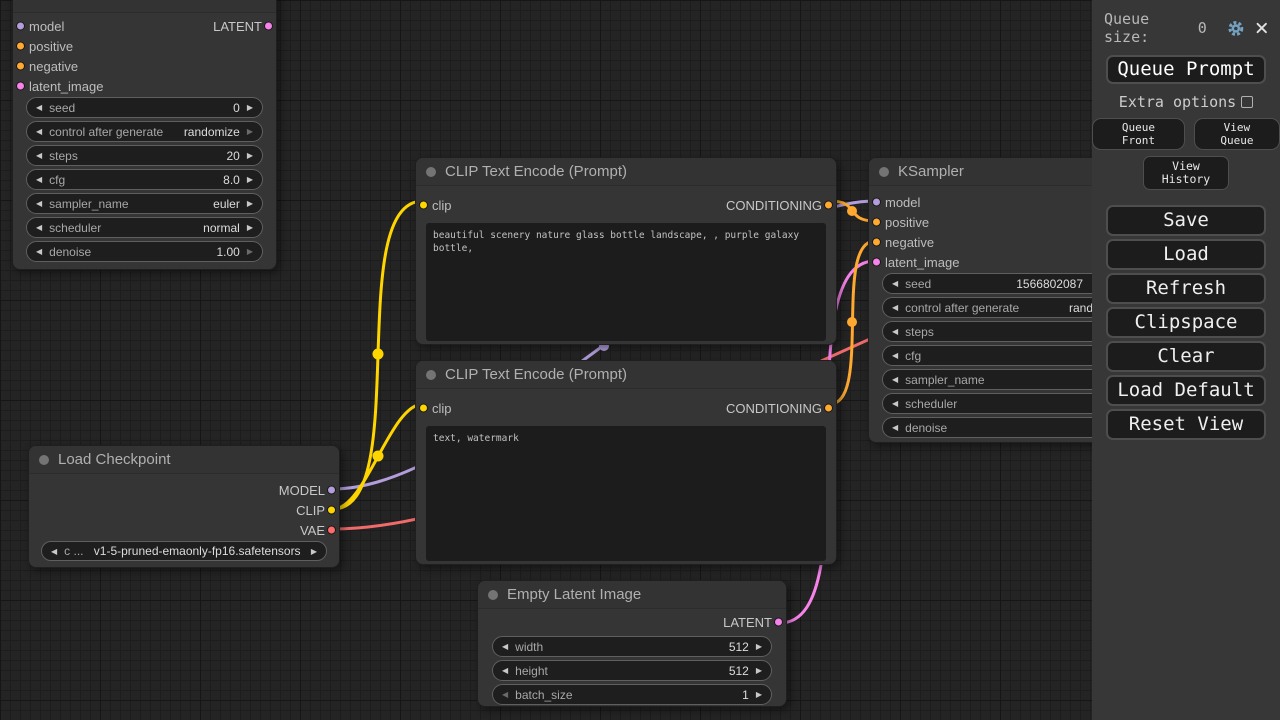 The image size is (1280, 720). What do you see at coordinates (1186, 424) in the screenshot?
I see `reset-view-button: Reset View` at bounding box center [1186, 424].